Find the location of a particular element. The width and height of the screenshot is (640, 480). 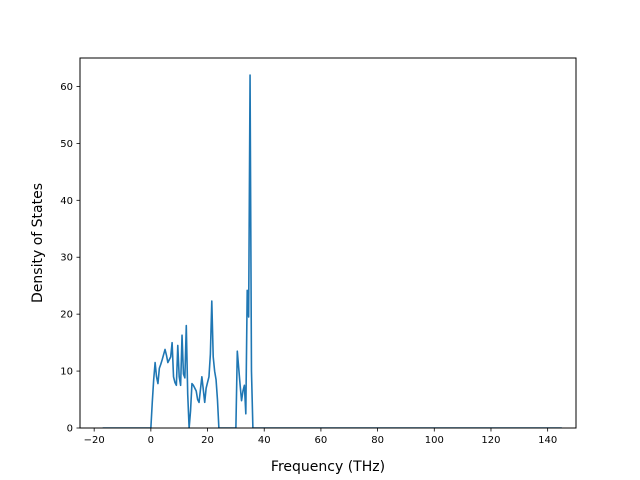

x-tick-label: −20 is located at coordinates (94, 440).